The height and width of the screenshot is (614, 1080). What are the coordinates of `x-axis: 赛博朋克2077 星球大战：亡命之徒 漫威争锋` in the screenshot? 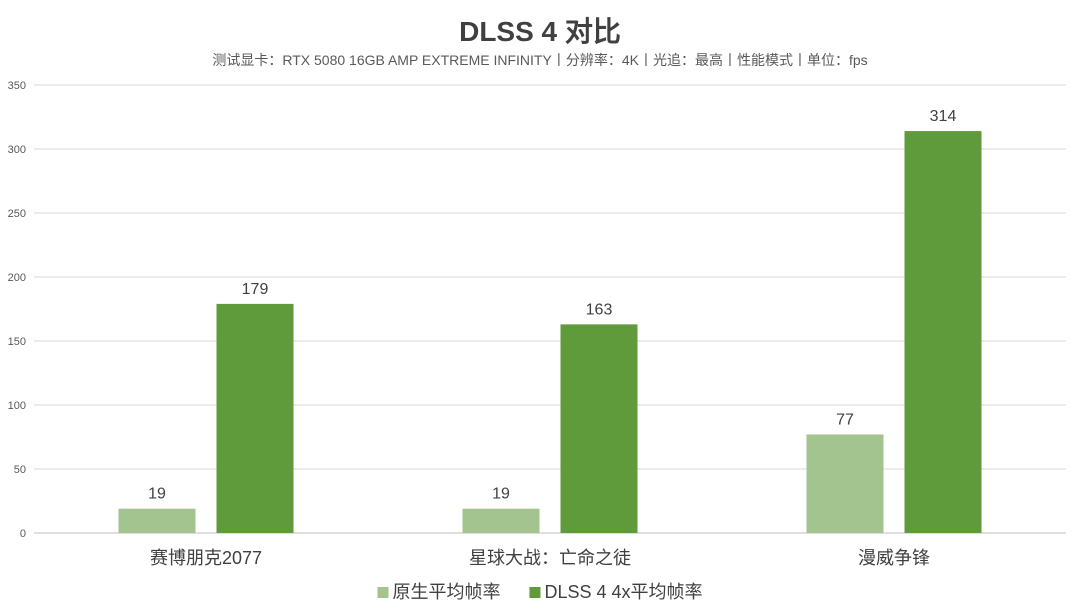 It's located at (540, 558).